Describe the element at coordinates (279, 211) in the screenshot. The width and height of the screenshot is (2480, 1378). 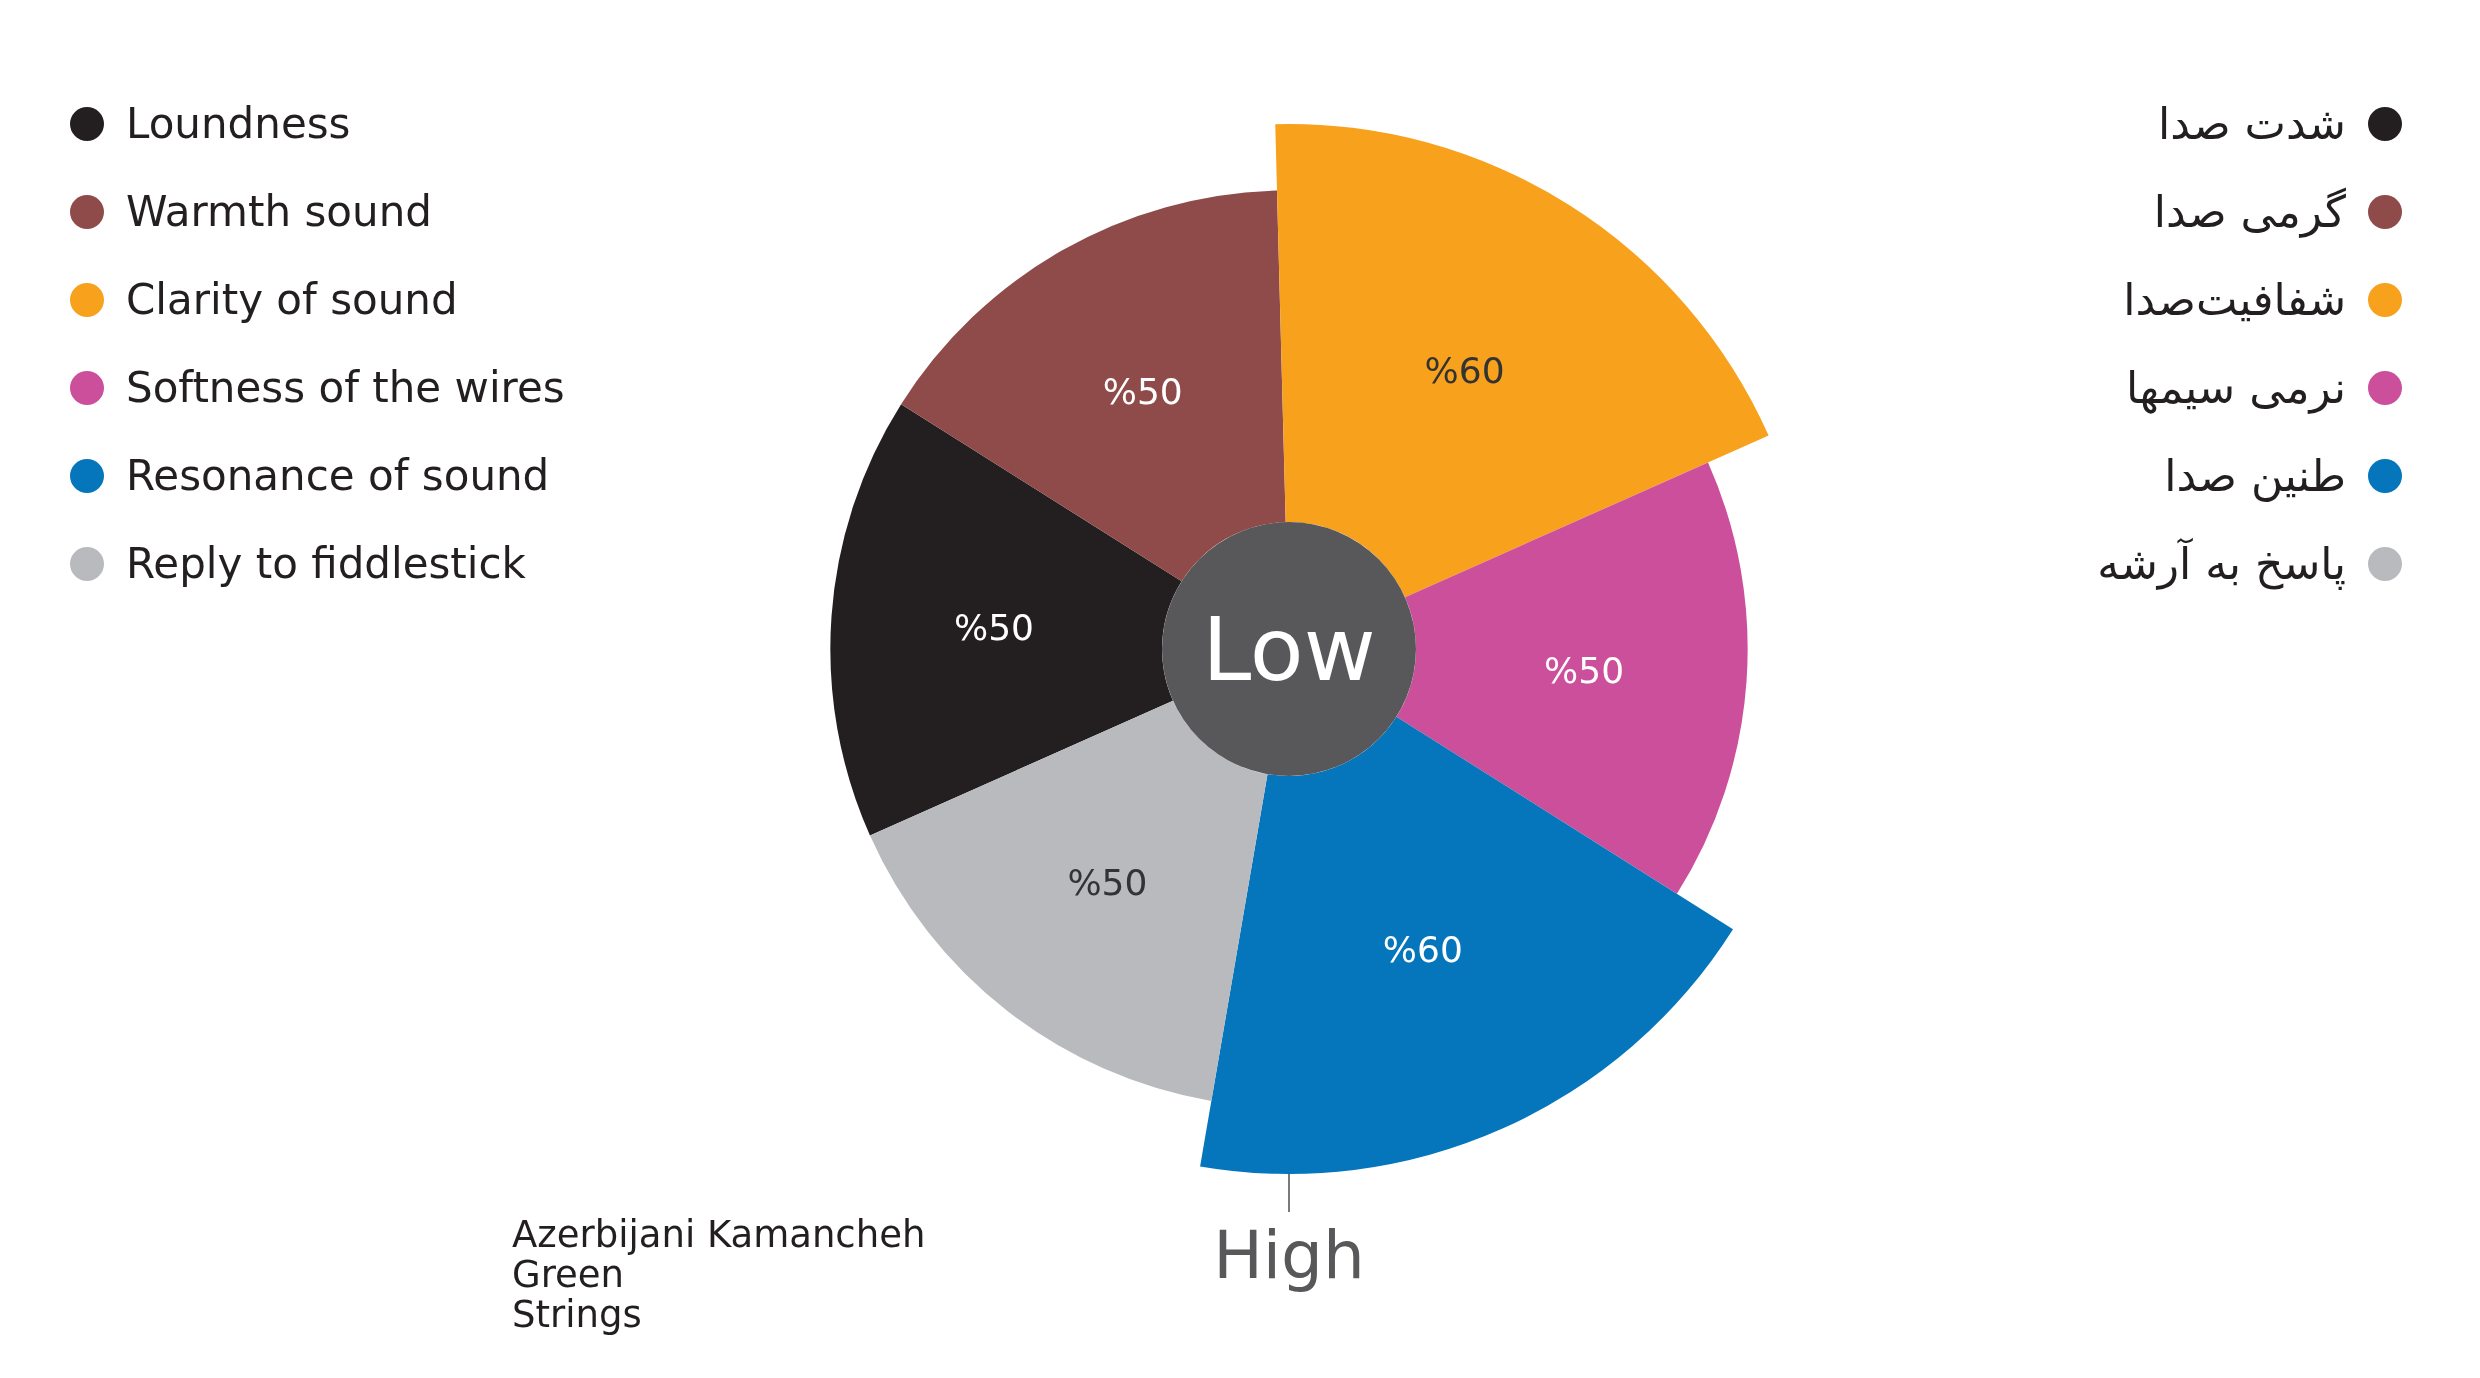
I see `legend-label: Warmth sound` at that location.